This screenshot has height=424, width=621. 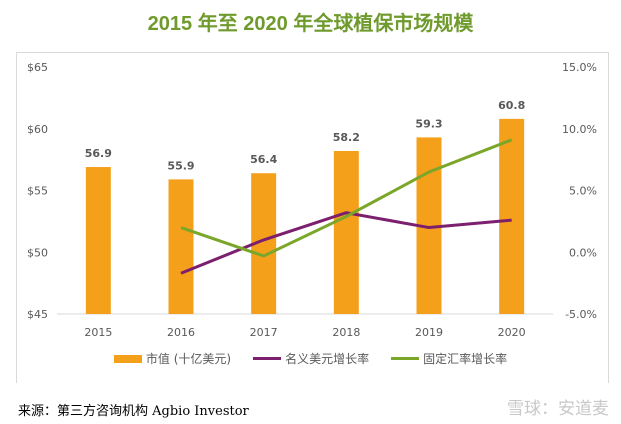 I want to click on bar-data-label: 59.3, so click(x=428, y=123).